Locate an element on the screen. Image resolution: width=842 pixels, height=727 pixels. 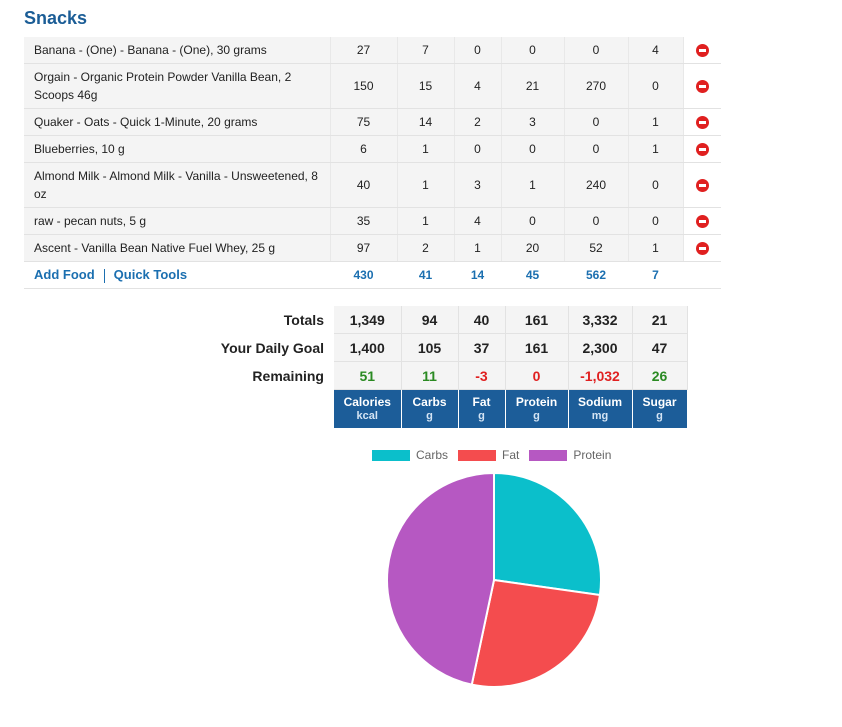
footer-sugar: 7 is located at coordinates (655, 275).